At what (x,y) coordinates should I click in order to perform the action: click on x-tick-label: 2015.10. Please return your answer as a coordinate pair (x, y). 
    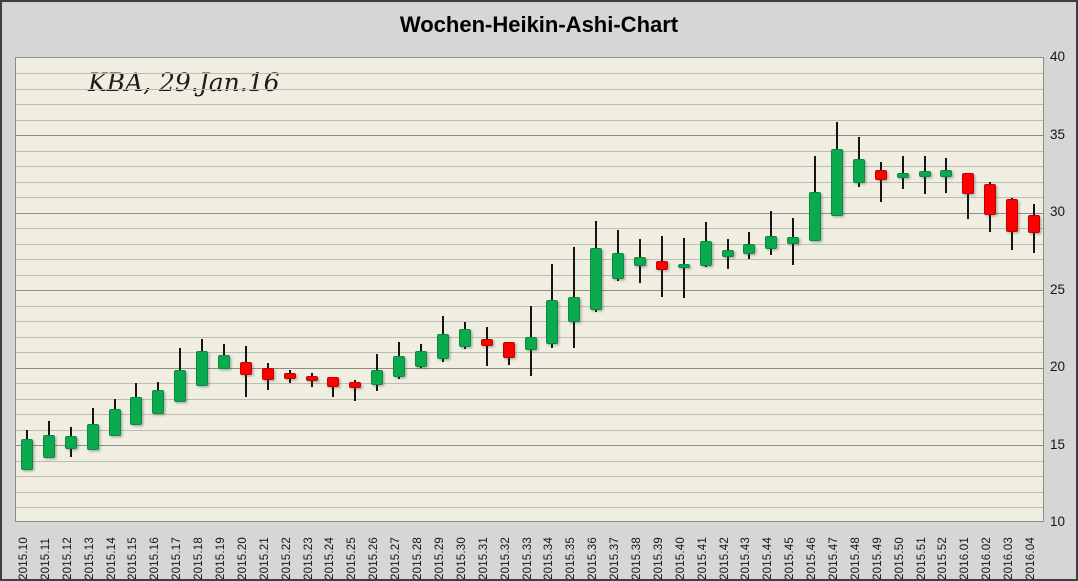
    Looking at the image, I should click on (23, 558).